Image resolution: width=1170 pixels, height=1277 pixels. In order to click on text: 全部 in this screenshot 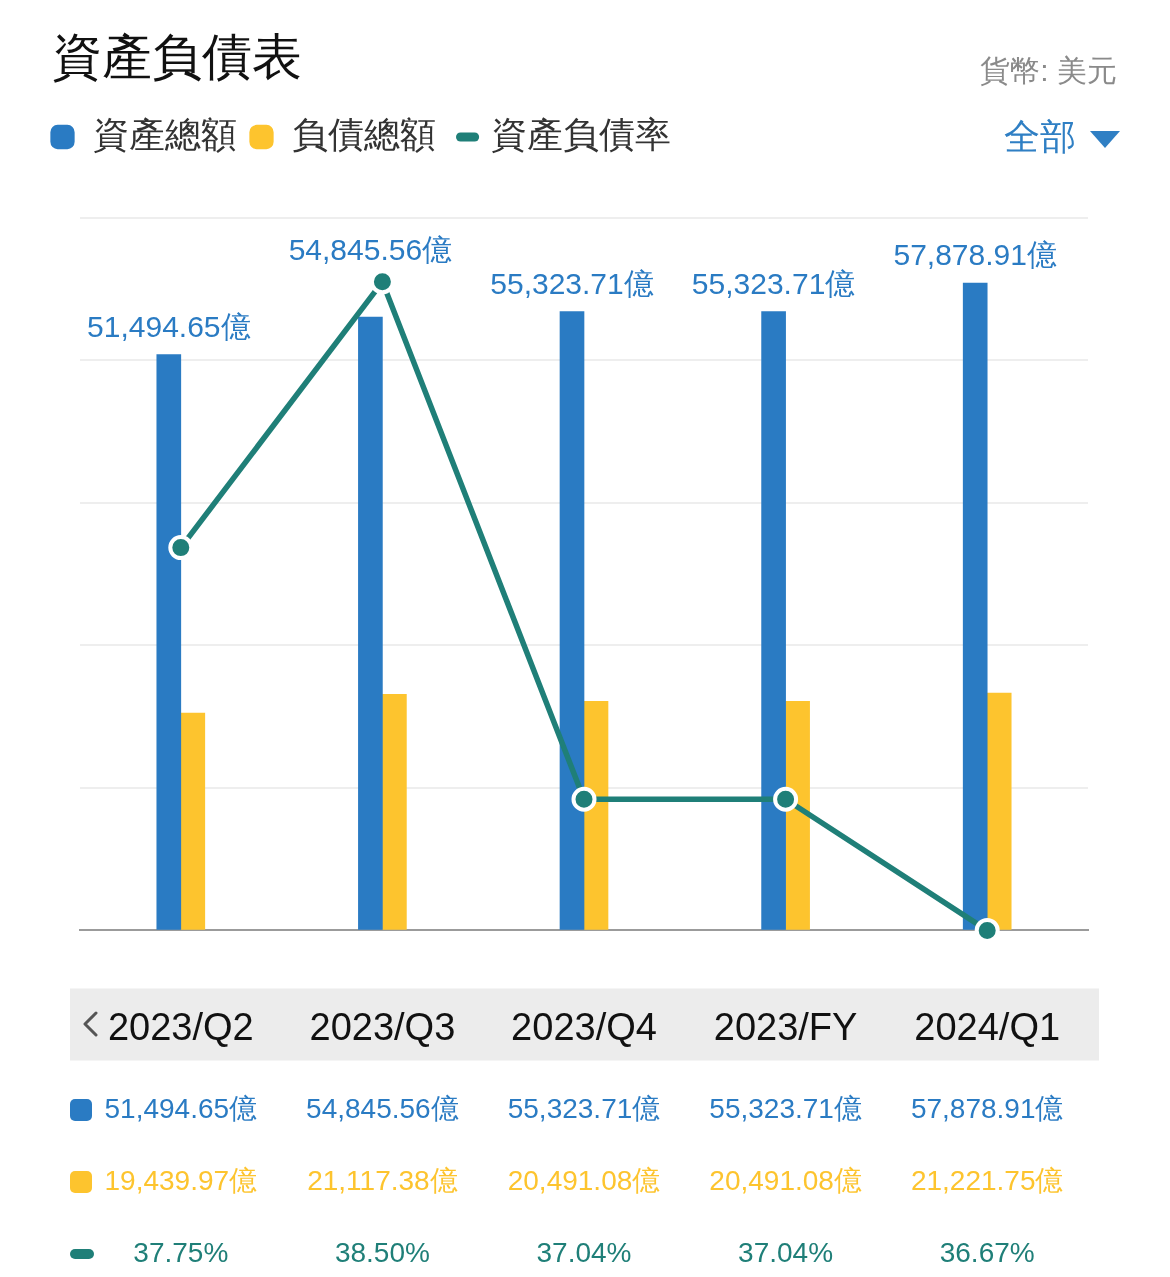, I will do `click(1040, 136)`.